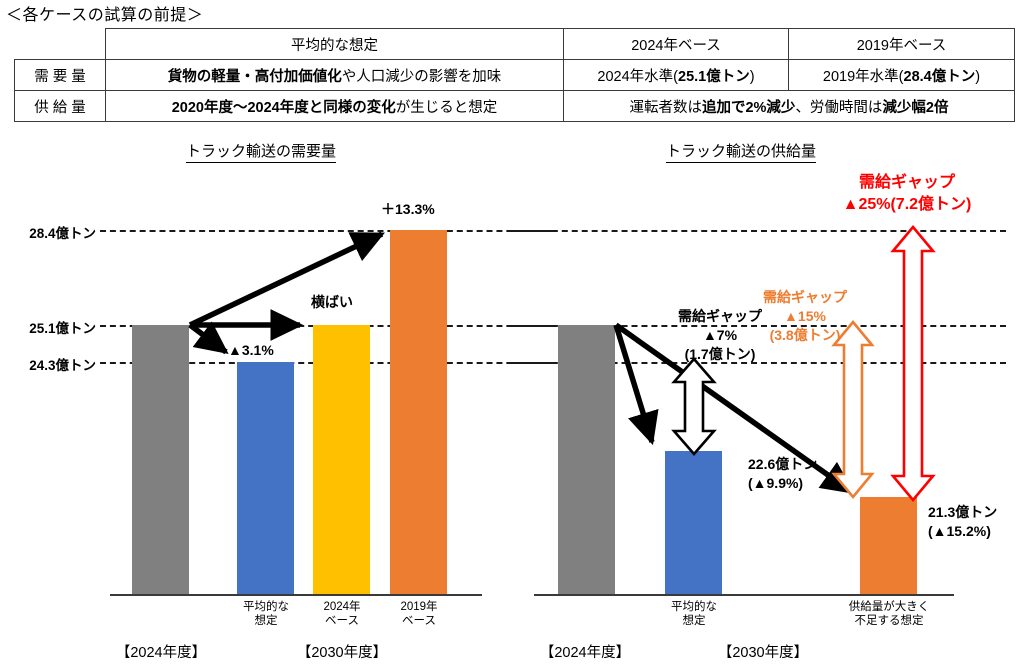 This screenshot has height=667, width=1024. I want to click on right-bar-shortage, so click(888, 545).